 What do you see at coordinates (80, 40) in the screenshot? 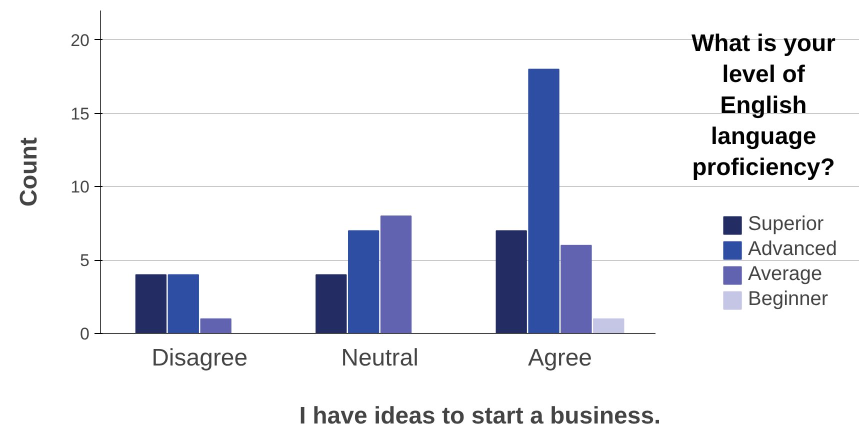
I see `y-tick-label: 20` at bounding box center [80, 40].